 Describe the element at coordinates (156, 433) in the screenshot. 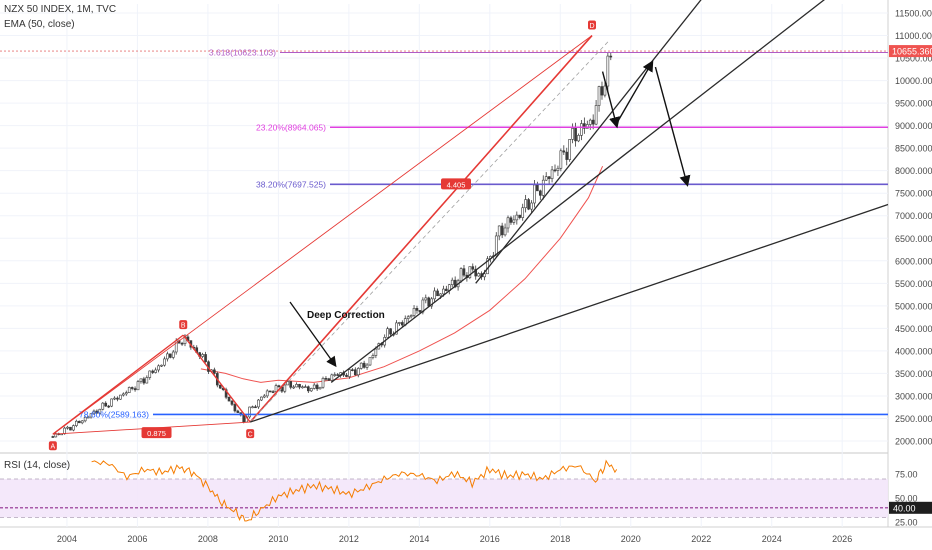

I see `ratio-tag-label: 0.875` at that location.